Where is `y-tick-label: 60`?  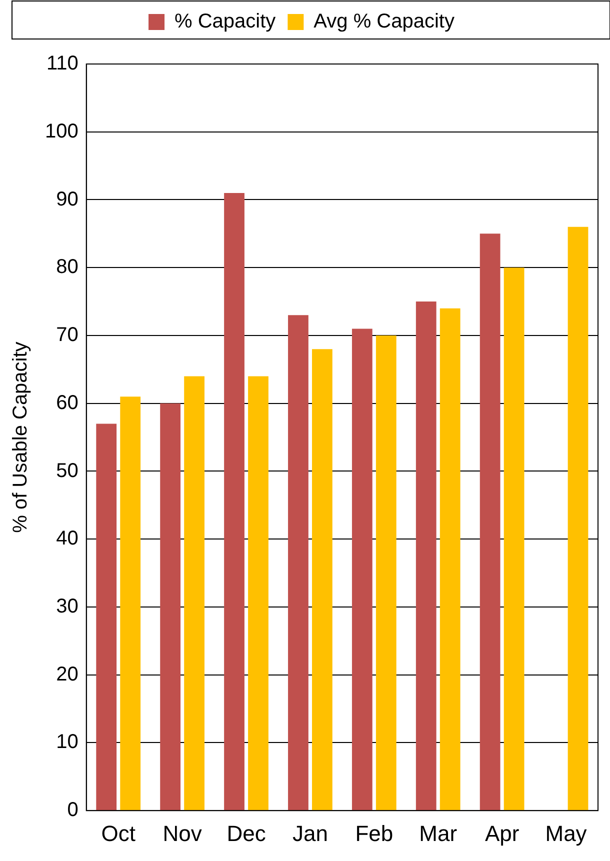
y-tick-label: 60 is located at coordinates (67, 403).